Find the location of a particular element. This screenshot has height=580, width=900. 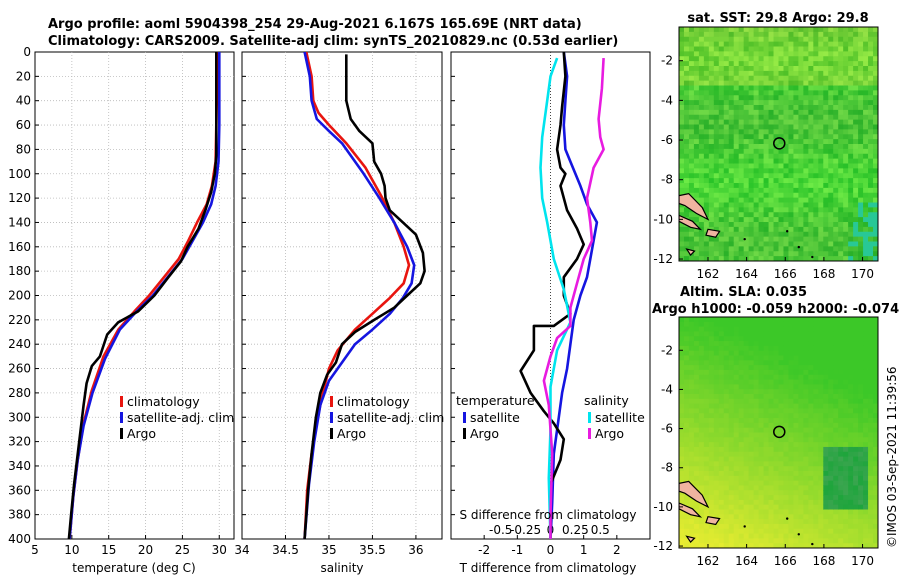

x-tick-label: 36 is located at coordinates (415, 550).